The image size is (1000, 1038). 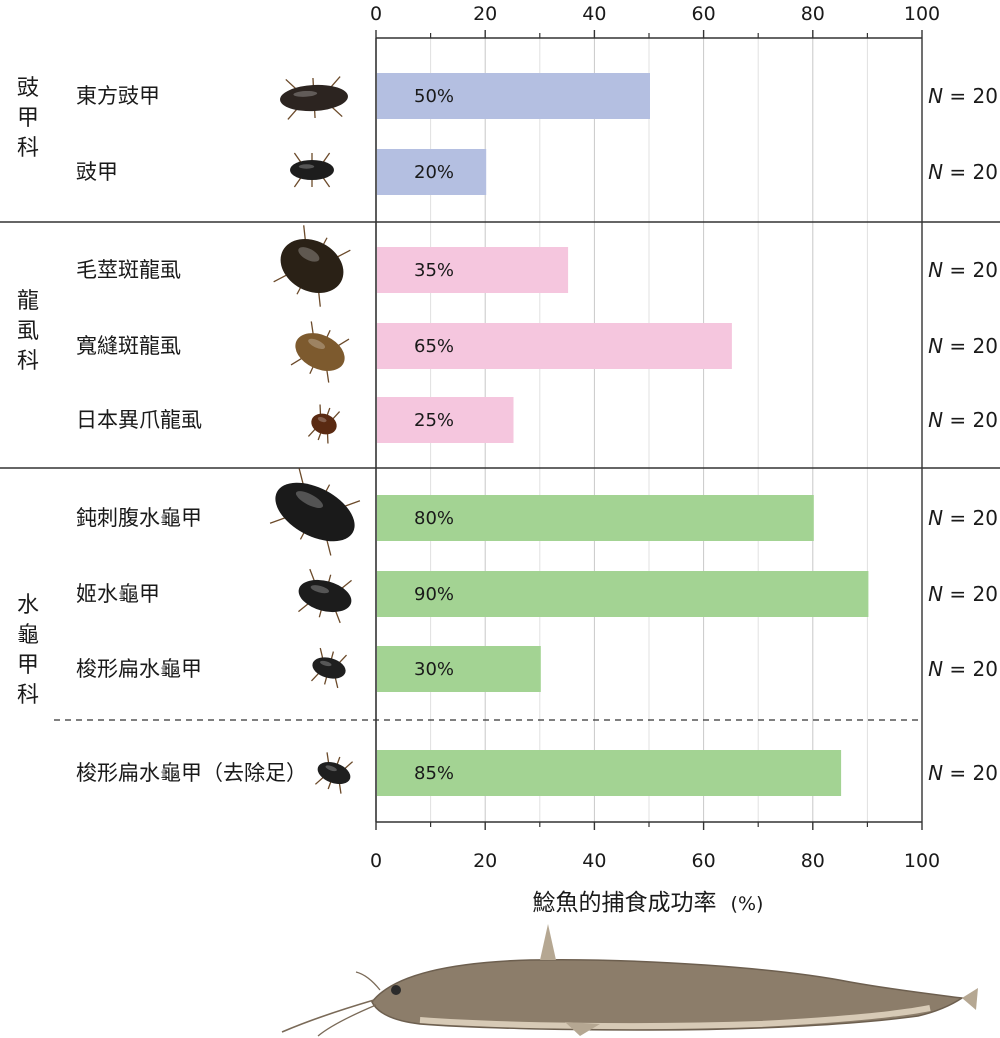 What do you see at coordinates (28, 88) in the screenshot?
I see `family-label-char: 豉` at bounding box center [28, 88].